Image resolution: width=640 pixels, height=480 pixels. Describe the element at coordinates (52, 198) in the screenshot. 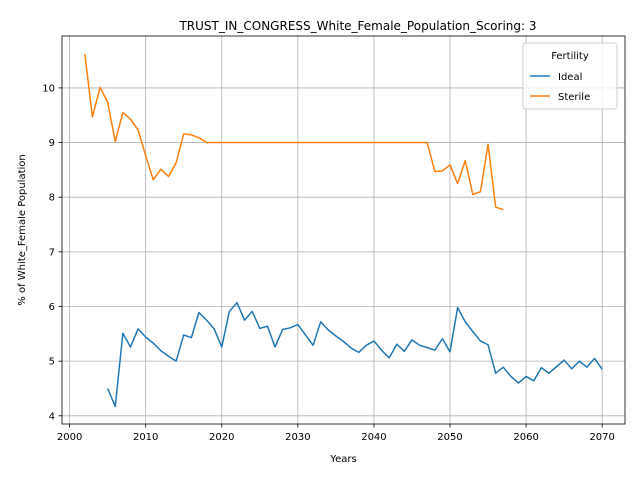

I see `y-tick-label: 8` at that location.